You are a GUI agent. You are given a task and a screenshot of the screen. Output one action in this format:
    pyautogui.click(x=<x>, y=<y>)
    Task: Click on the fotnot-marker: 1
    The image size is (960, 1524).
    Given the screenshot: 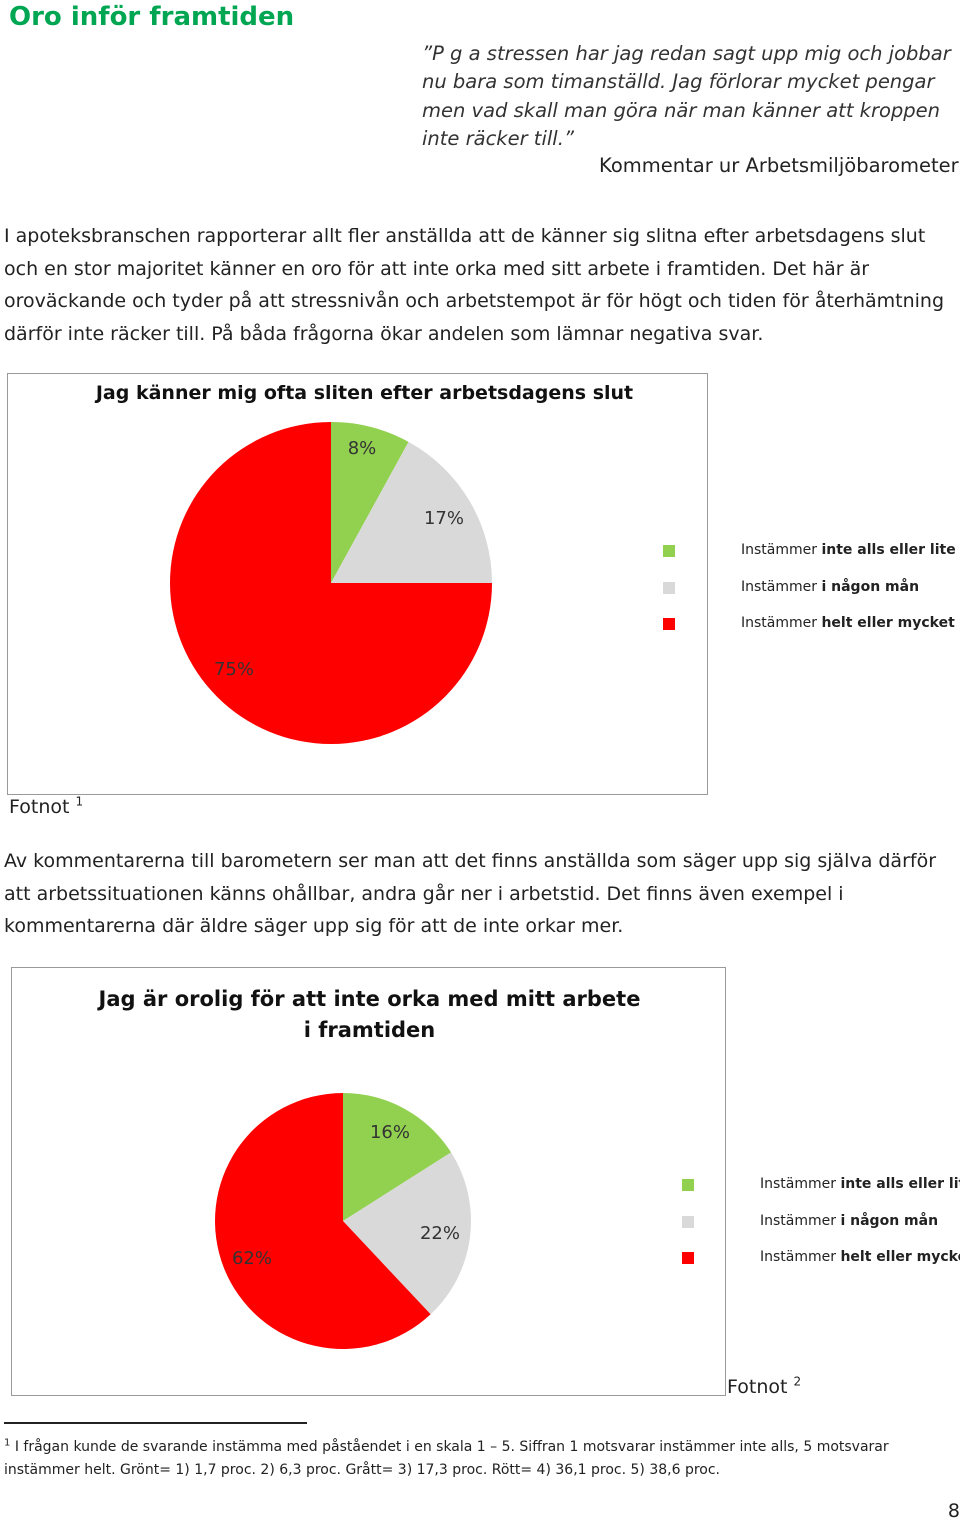 What is the action you would take?
    pyautogui.click(x=79, y=801)
    